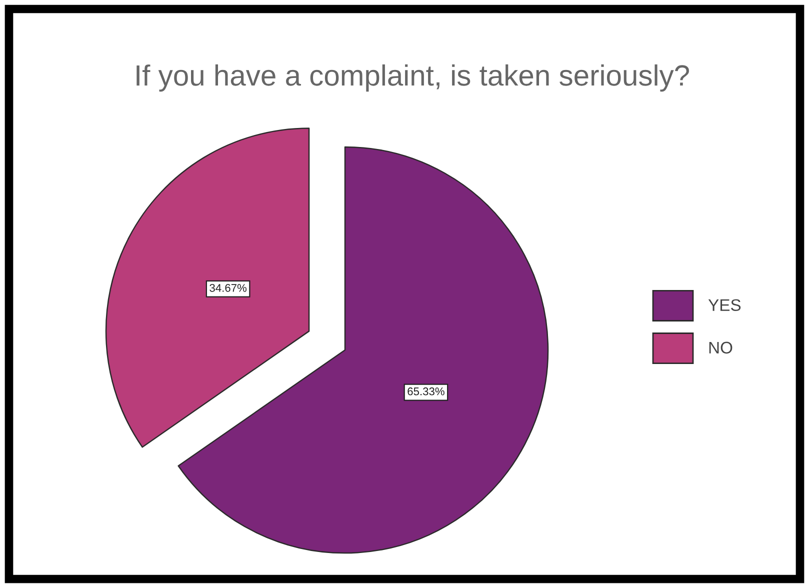  I want to click on data-label: 34.67%, so click(228, 288).